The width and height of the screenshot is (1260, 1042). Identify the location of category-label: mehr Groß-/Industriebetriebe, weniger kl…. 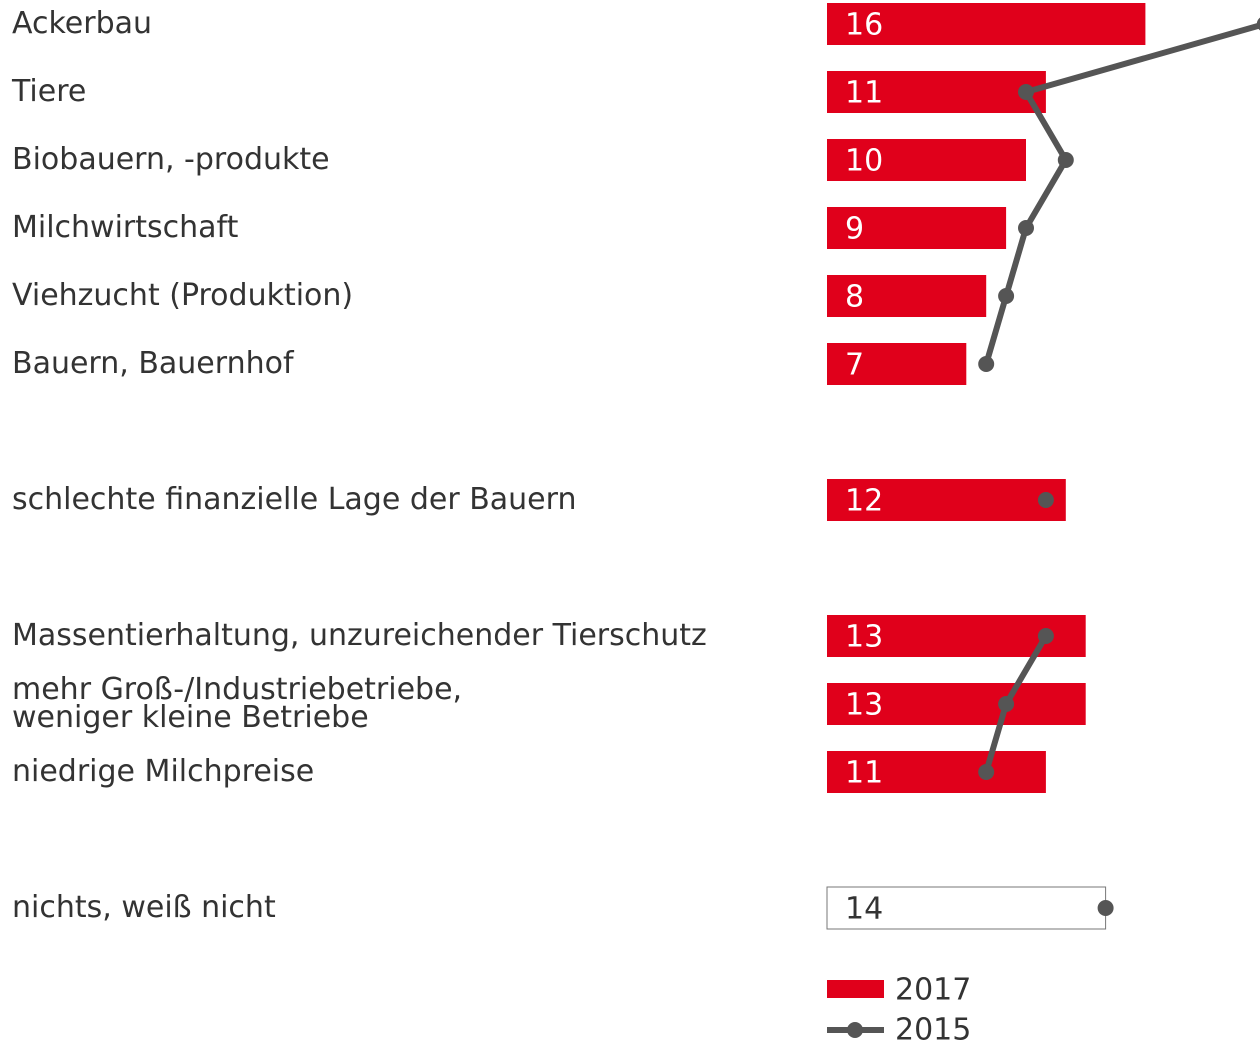
(237, 703).